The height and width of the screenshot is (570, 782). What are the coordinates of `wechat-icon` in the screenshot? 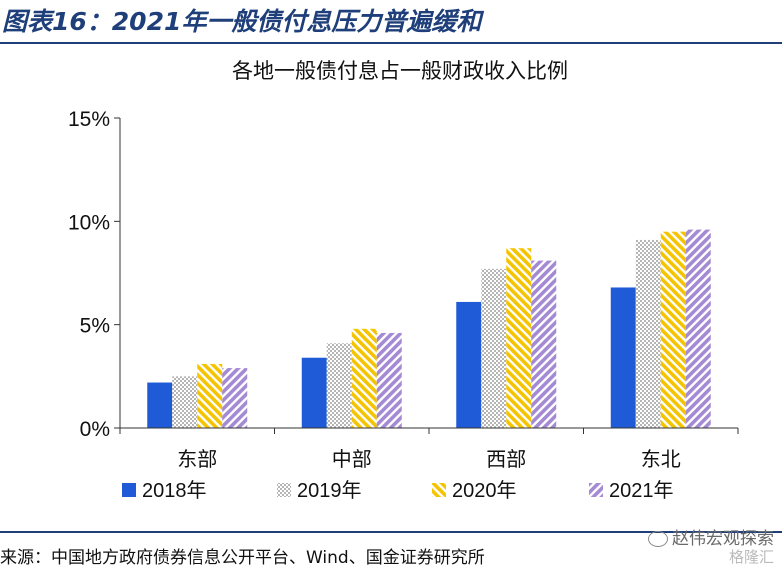 It's located at (658, 539).